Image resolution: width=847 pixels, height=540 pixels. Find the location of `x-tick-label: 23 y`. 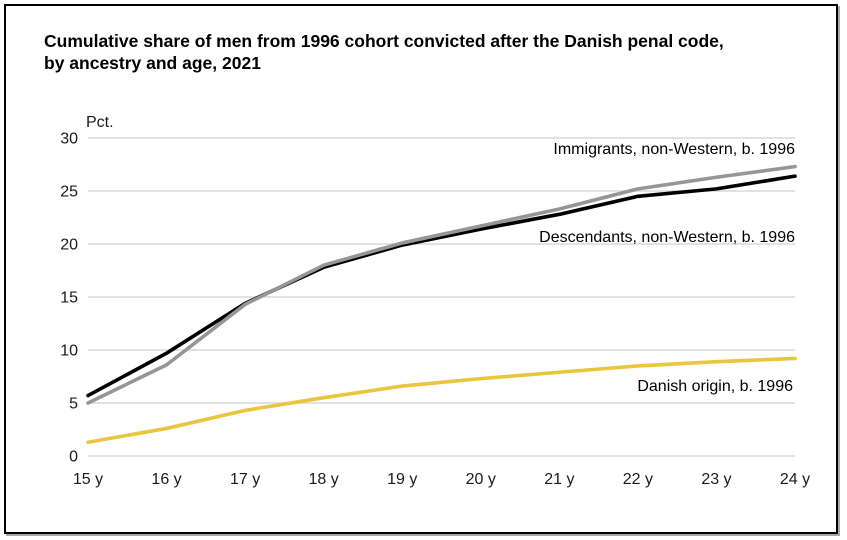

x-tick-label: 23 y is located at coordinates (716, 479).